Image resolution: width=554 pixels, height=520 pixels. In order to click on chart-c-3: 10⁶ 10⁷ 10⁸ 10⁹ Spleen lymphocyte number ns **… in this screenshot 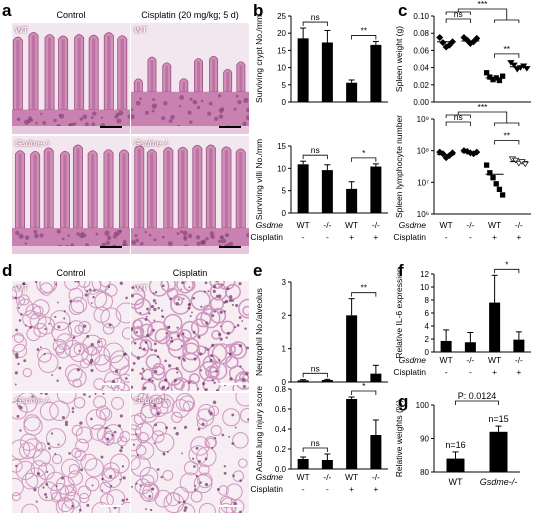, I will do `click(462, 160)`.